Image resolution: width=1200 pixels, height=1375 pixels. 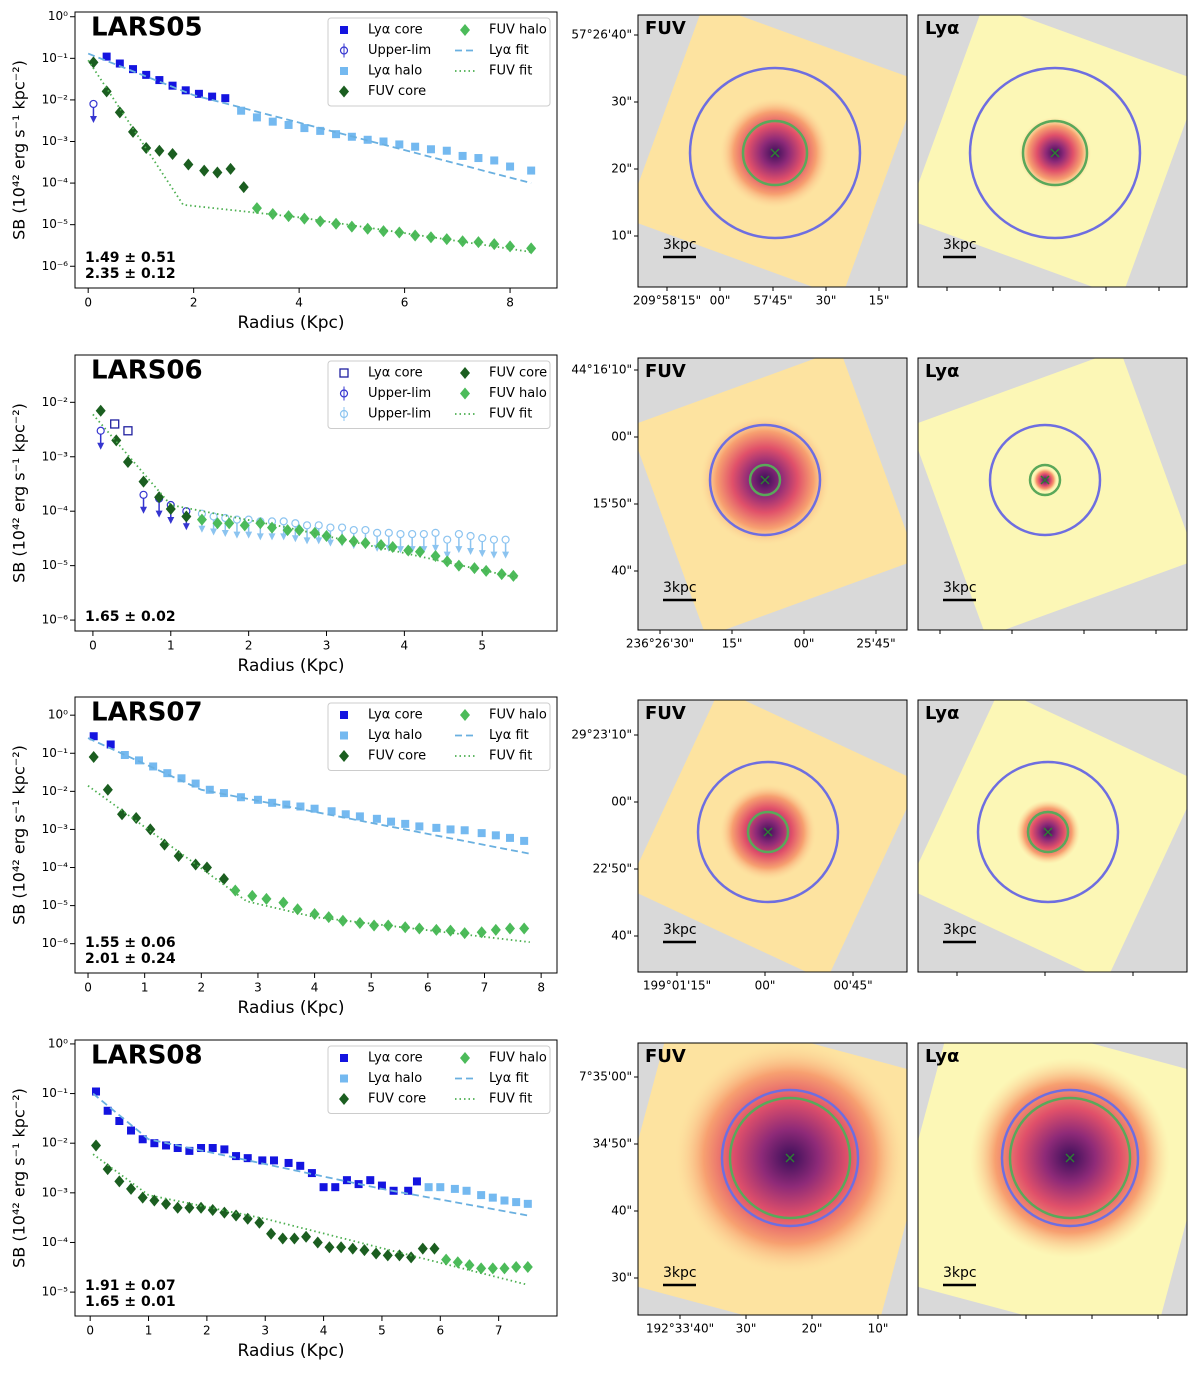 I want to click on annotation: 1.55 ± 0.06, so click(x=130, y=943).